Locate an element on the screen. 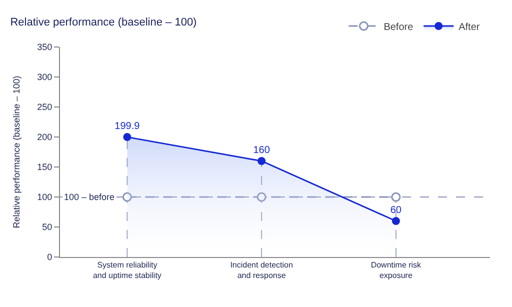  y-tick-label: 50 is located at coordinates (47, 227).